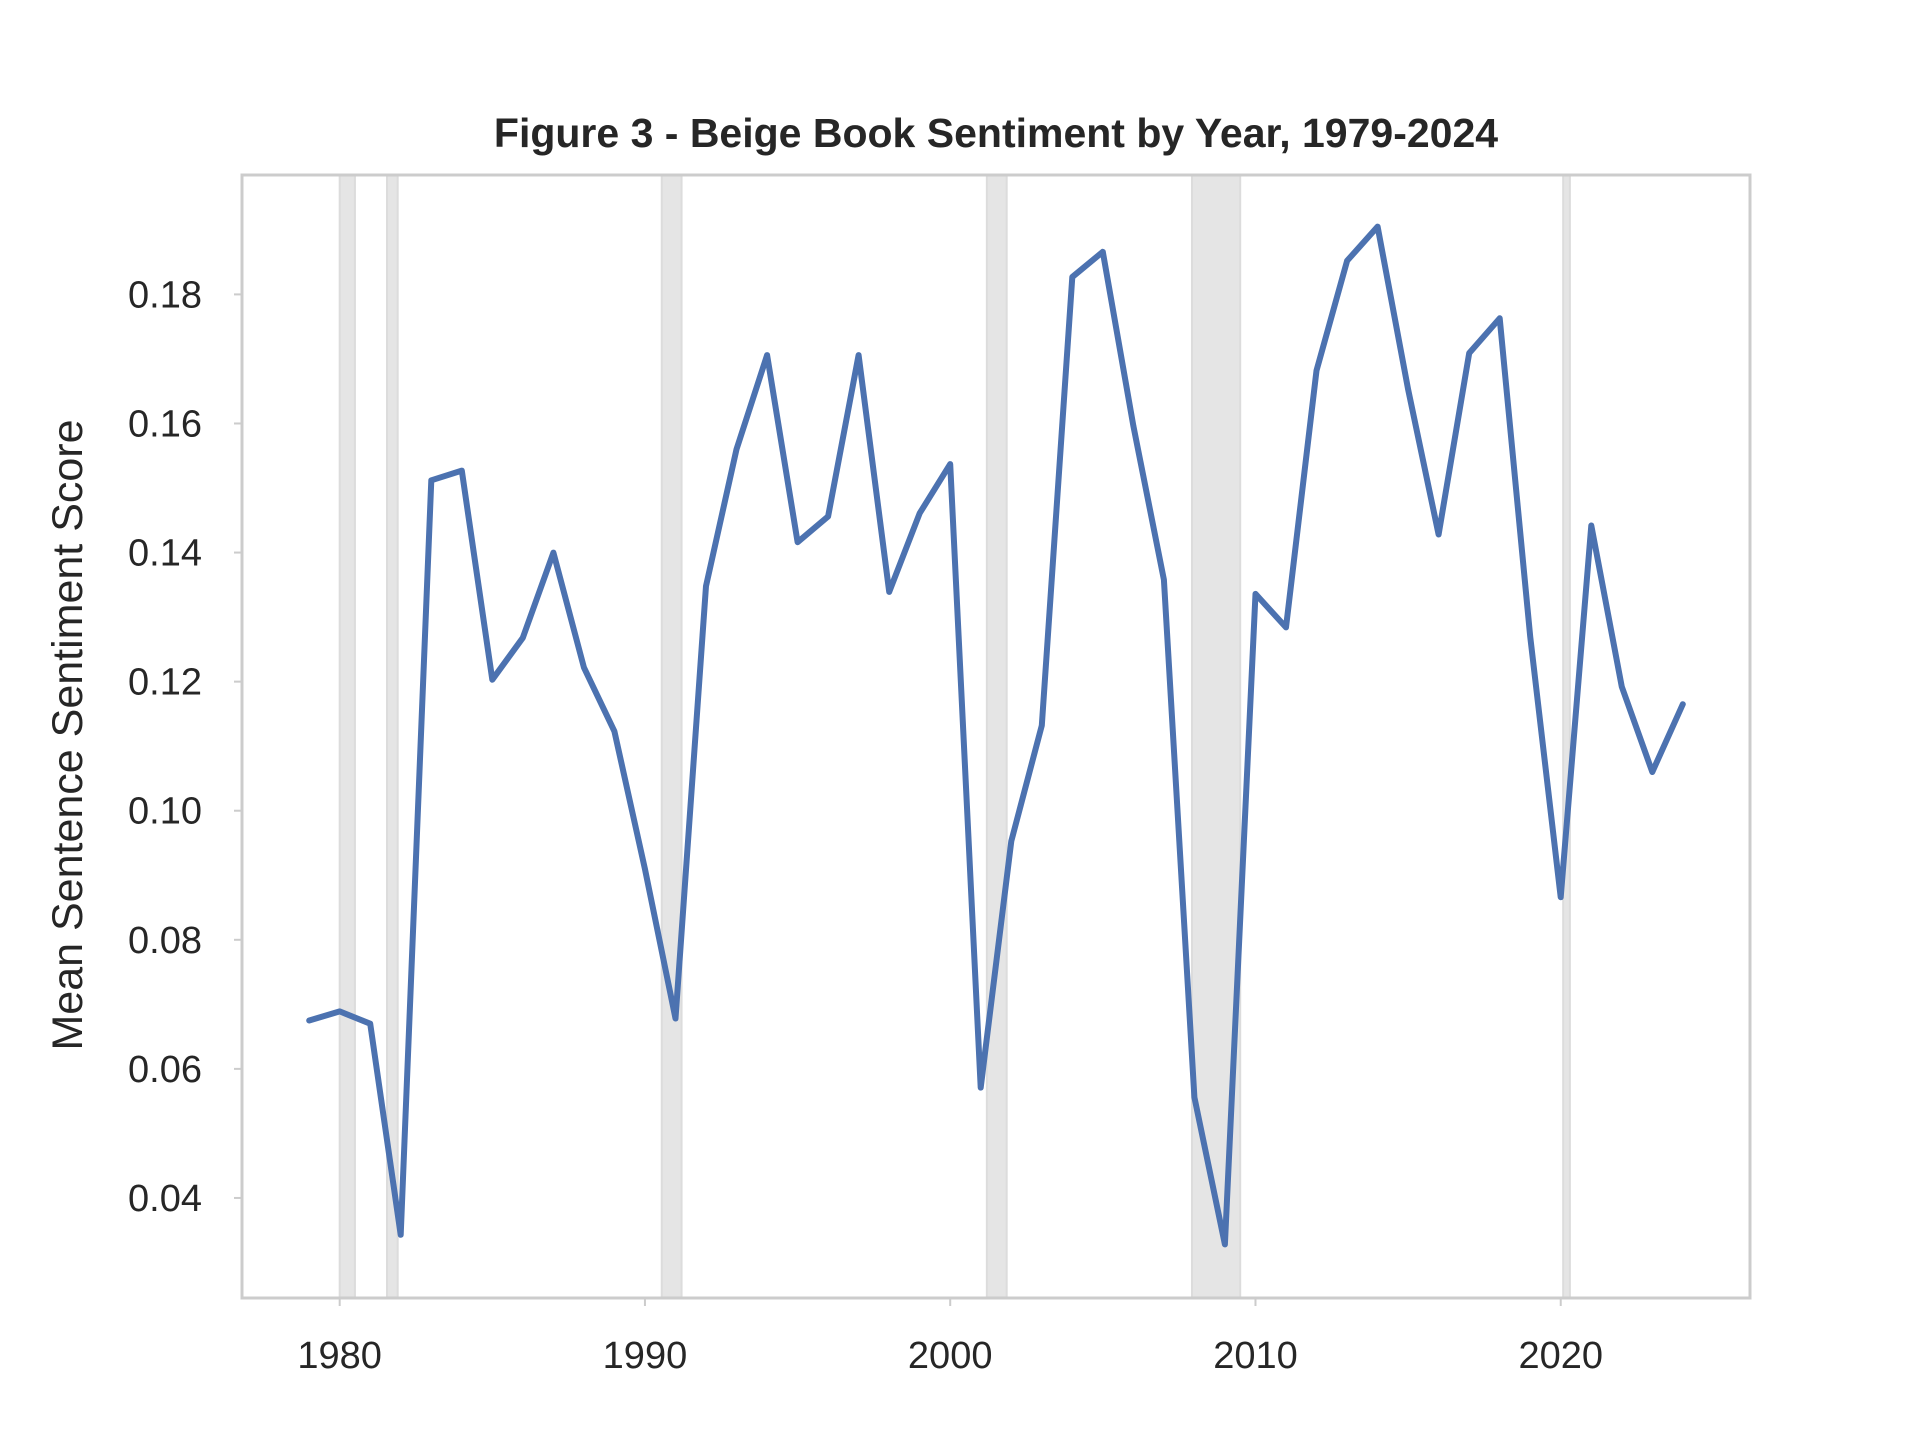  What do you see at coordinates (165, 683) in the screenshot?
I see `y-tick-label-0.12: 0.12` at bounding box center [165, 683].